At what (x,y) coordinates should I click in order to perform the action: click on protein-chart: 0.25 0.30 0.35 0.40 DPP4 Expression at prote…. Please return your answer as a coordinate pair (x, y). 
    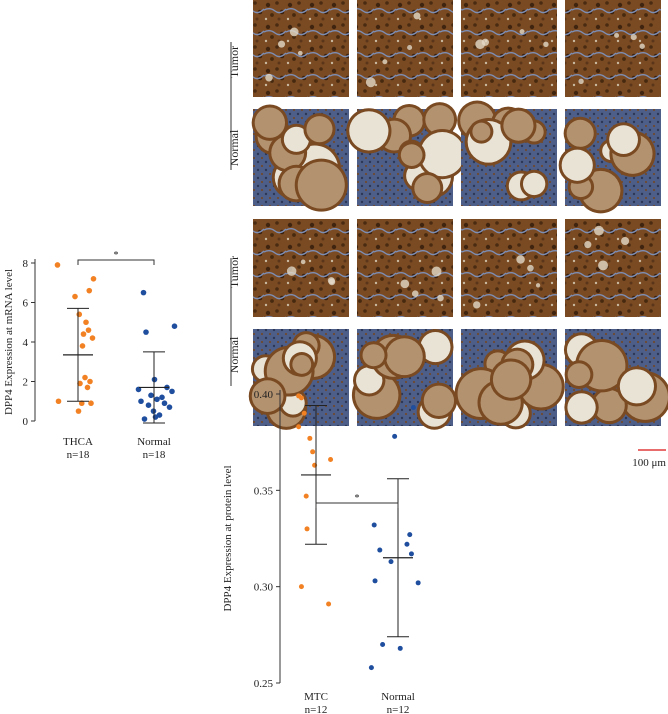
    Looking at the image, I should click on (321, 551).